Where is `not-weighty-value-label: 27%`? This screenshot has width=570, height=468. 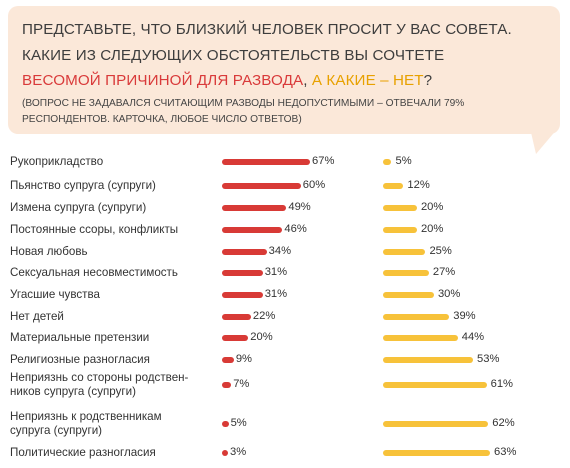 not-weighty-value-label: 27% is located at coordinates (444, 272).